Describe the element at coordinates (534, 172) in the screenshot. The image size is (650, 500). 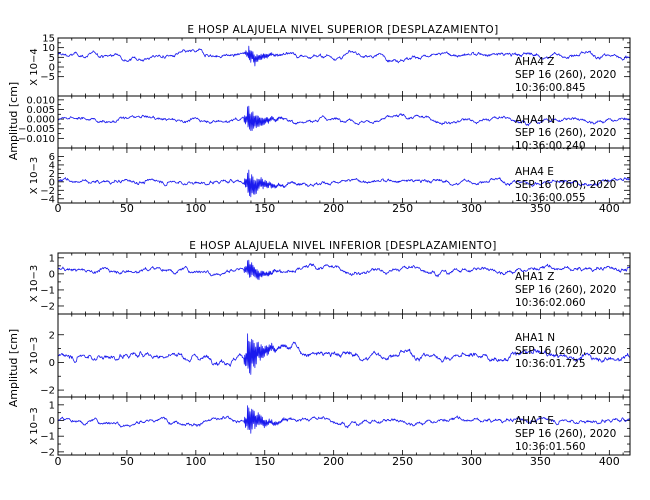
I see `station-label: AHA4 E` at that location.